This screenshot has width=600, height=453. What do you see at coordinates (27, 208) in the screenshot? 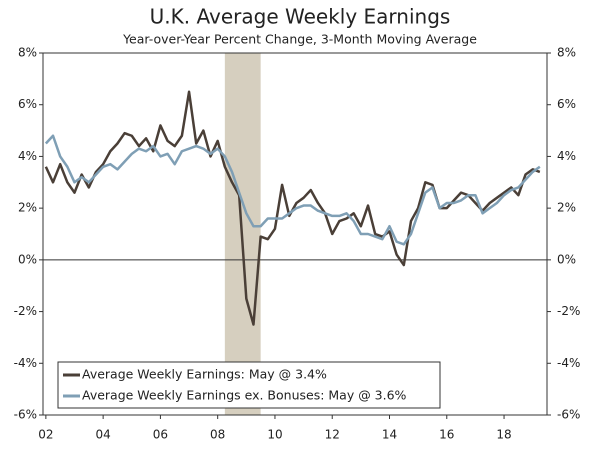
I see `y-tick-label: 2%` at bounding box center [27, 208].